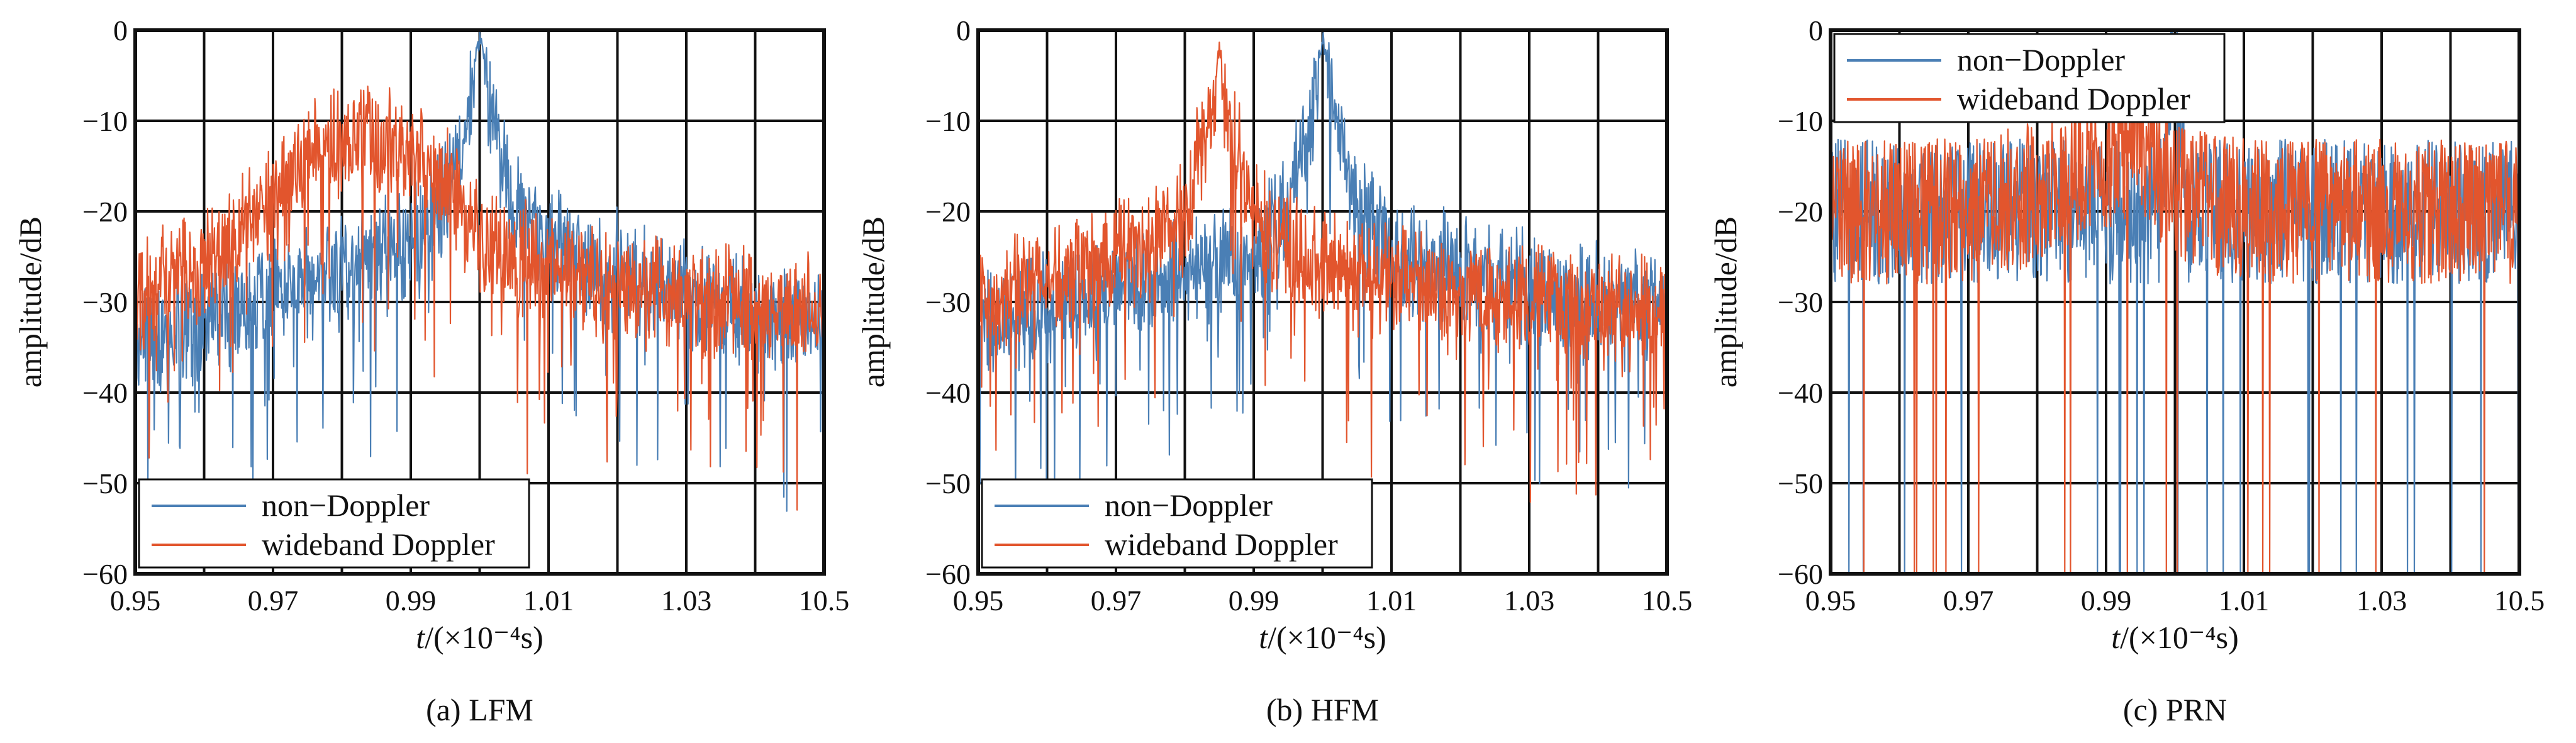 The width and height of the screenshot is (2576, 743). Describe the element at coordinates (2175, 709) in the screenshot. I see `panel-caption: (c) PRN` at that location.